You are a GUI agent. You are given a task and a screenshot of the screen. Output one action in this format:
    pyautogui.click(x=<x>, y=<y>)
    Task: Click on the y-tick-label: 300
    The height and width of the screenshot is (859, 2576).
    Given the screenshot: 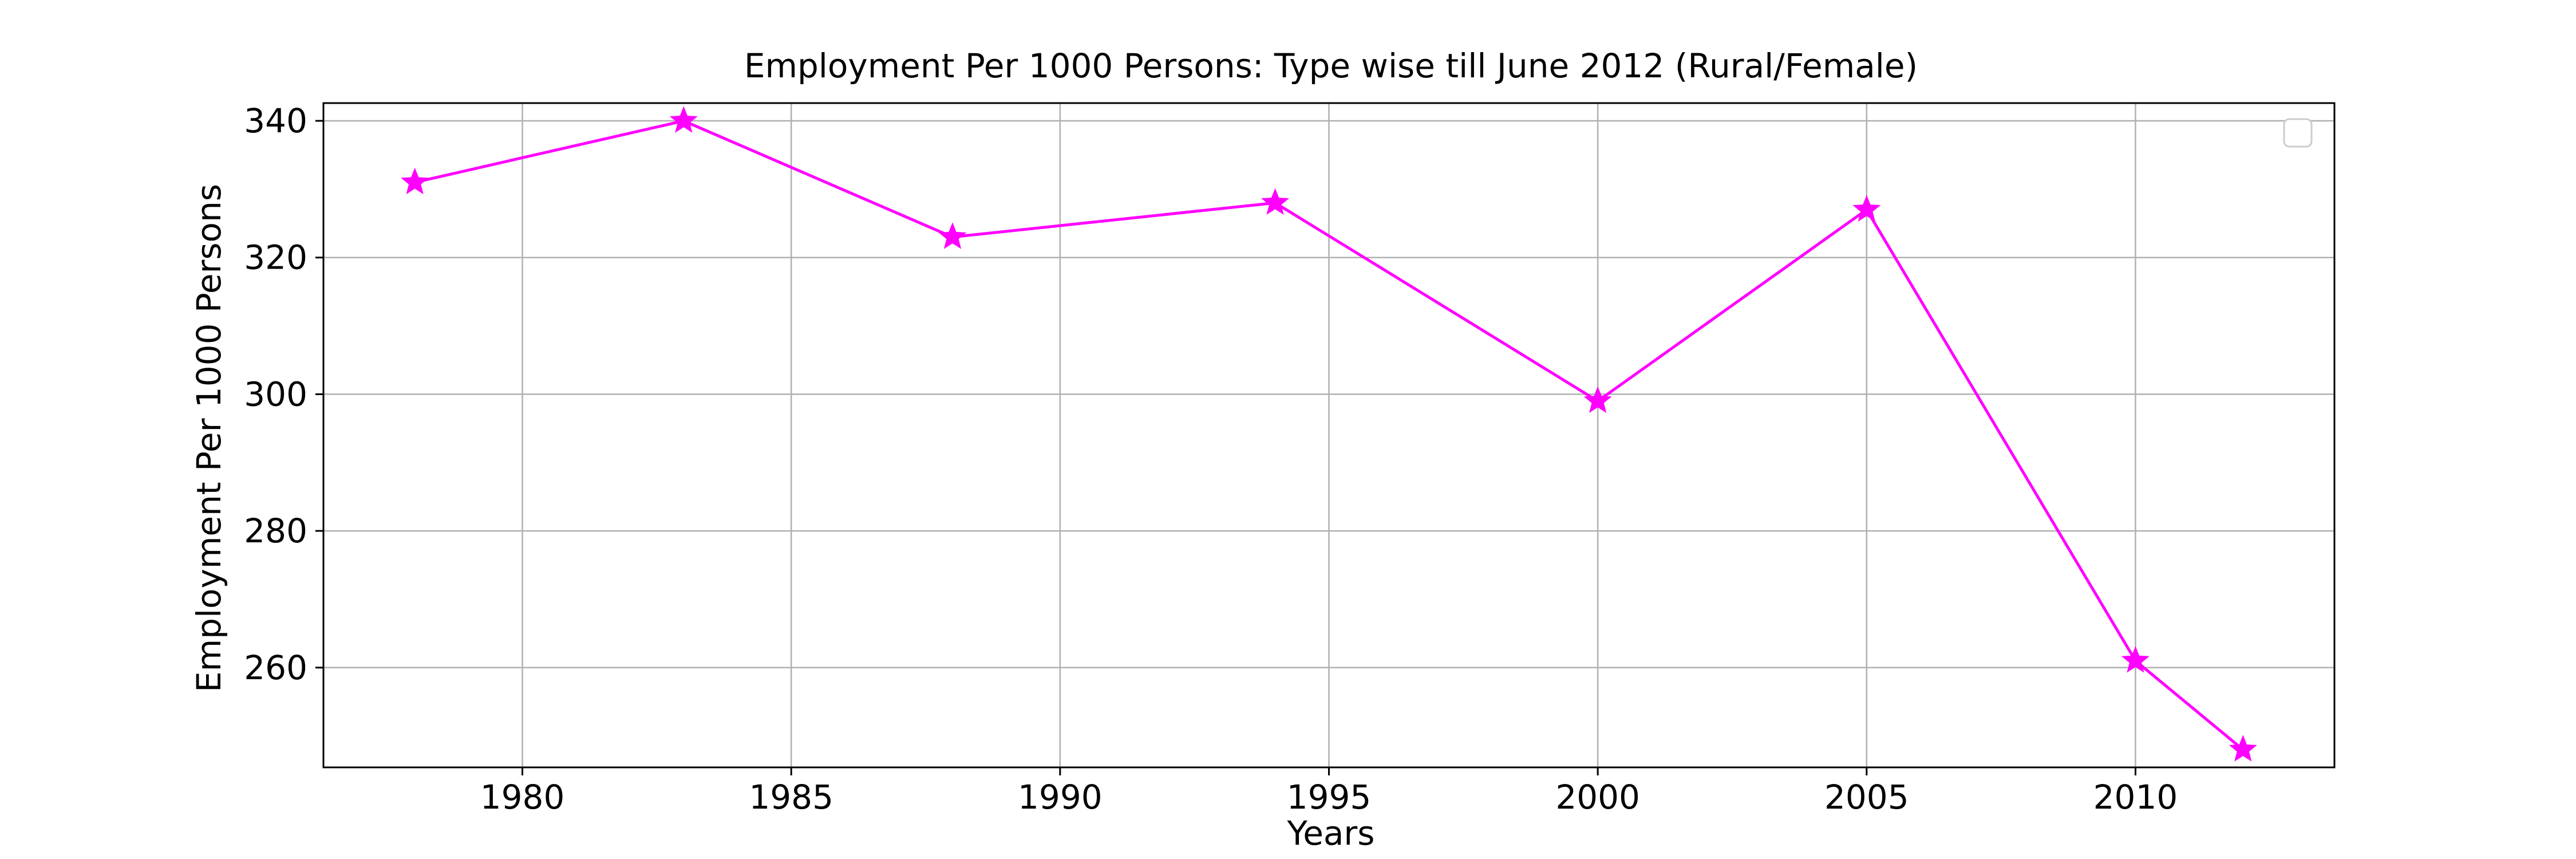 What is the action you would take?
    pyautogui.click(x=275, y=394)
    